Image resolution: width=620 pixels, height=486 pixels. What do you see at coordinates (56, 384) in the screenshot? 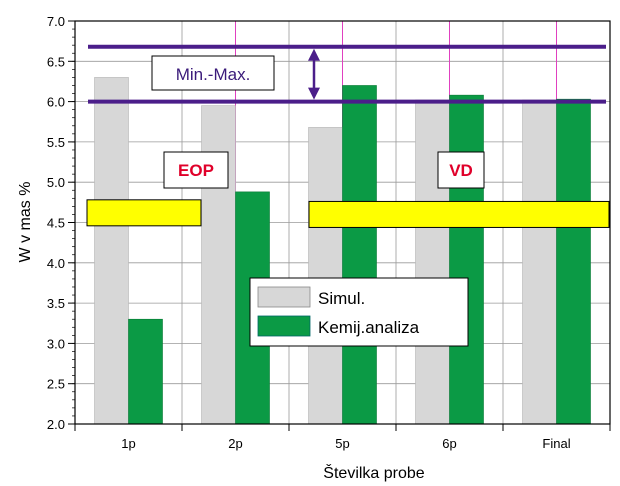
I see `y-tick-label: 2.5` at bounding box center [56, 384].